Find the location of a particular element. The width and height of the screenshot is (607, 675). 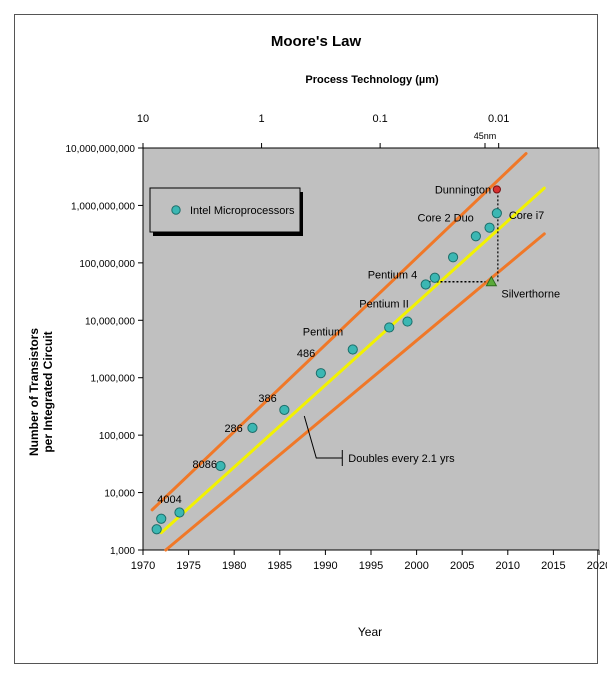

point-label: 386 is located at coordinates (267, 399).